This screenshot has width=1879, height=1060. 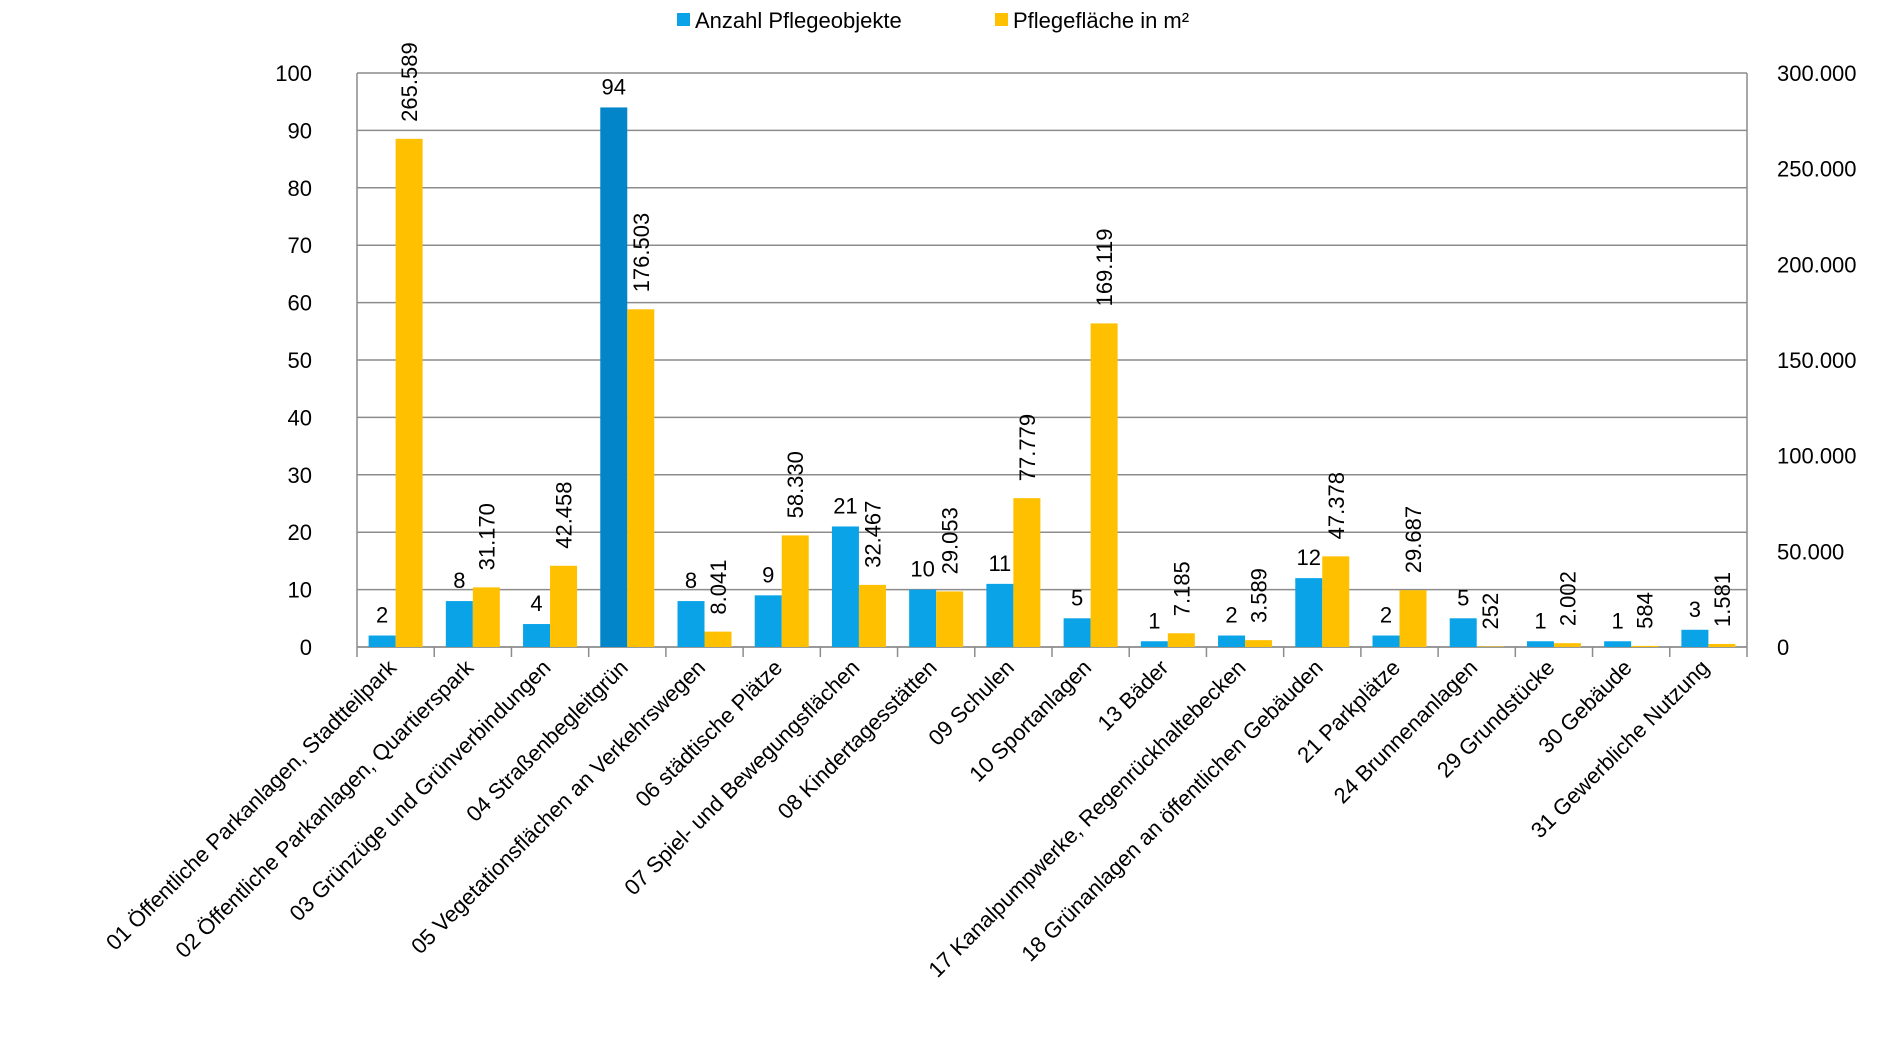 I want to click on data-label-anzahl: 10, so click(x=922, y=569).